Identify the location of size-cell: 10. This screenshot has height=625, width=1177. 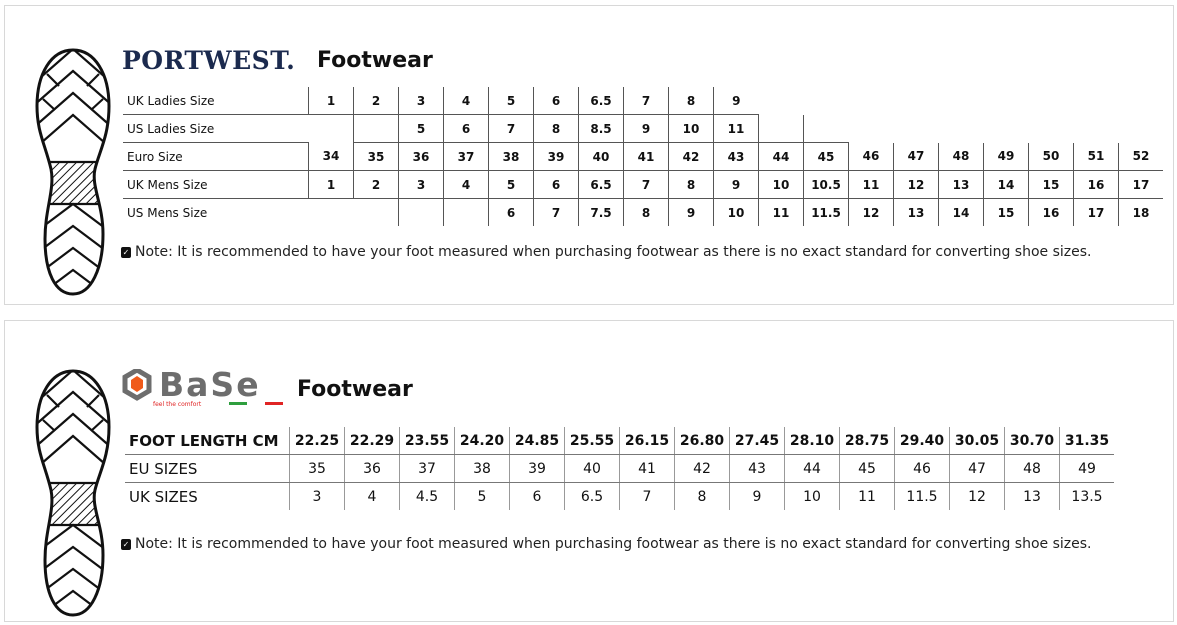
(736, 212).